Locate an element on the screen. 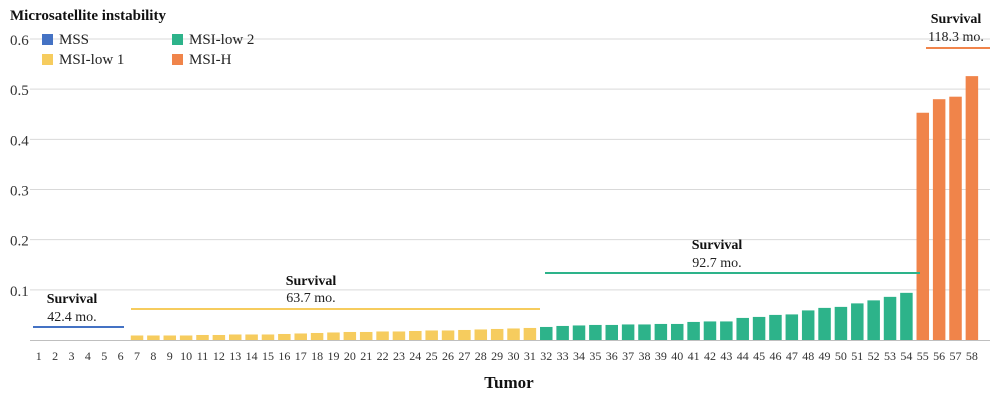  x-tick-label: 17 is located at coordinates (301, 356).